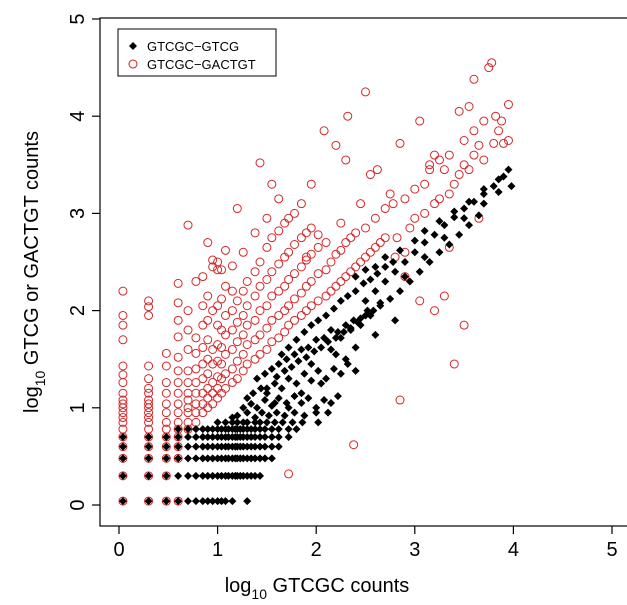 Image resolution: width=627 pixels, height=605 pixels. Describe the element at coordinates (217, 550) in the screenshot. I see `x-tick-label: 1` at that location.